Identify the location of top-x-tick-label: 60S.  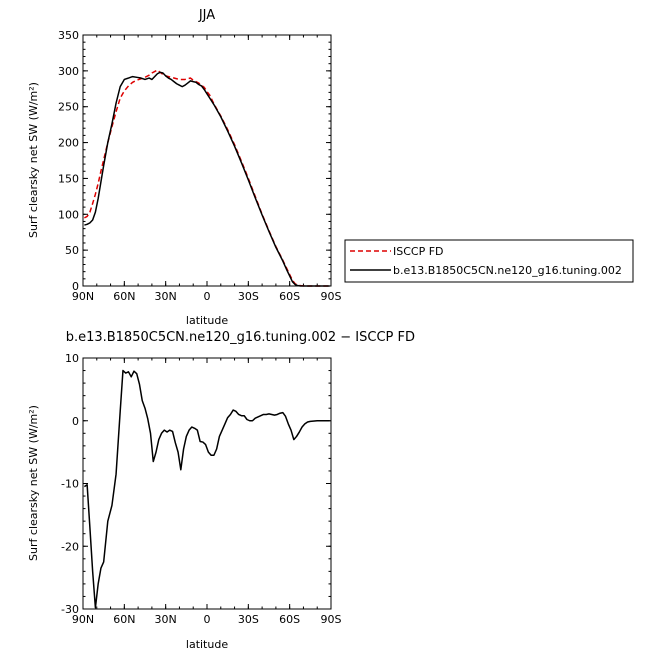
(289, 296).